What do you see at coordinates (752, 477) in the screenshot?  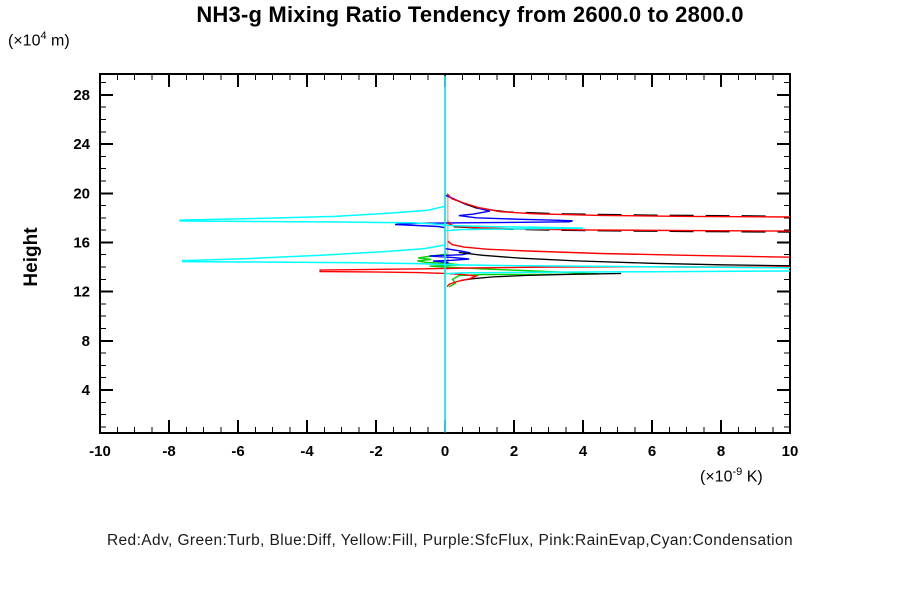 I see `x-unit-suffix: K)` at bounding box center [752, 477].